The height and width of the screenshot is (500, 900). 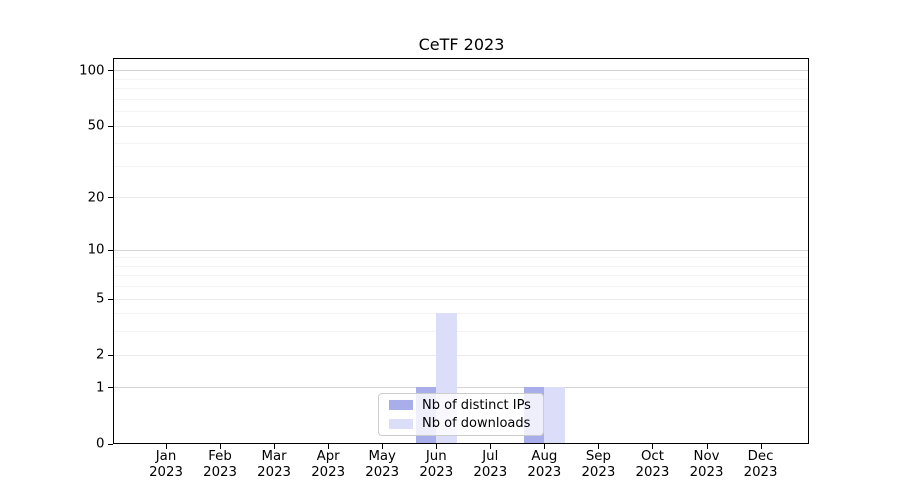 What do you see at coordinates (544, 464) in the screenshot?
I see `x-tick-label: Aug 2023` at bounding box center [544, 464].